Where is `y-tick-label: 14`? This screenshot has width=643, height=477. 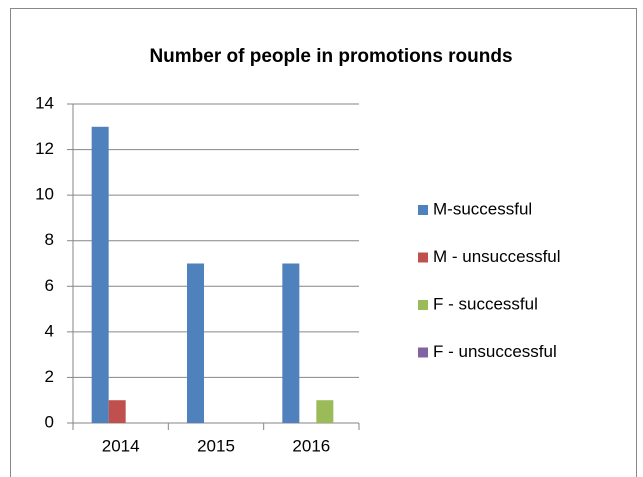
y-tick-label: 14 is located at coordinates (44, 102).